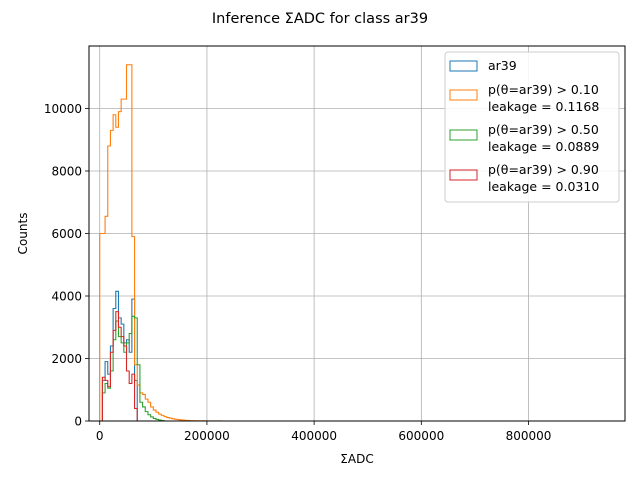 The image size is (640, 480). What do you see at coordinates (320, 19) in the screenshot?
I see `chart-title: Inference ΣADC for class ar39` at bounding box center [320, 19].